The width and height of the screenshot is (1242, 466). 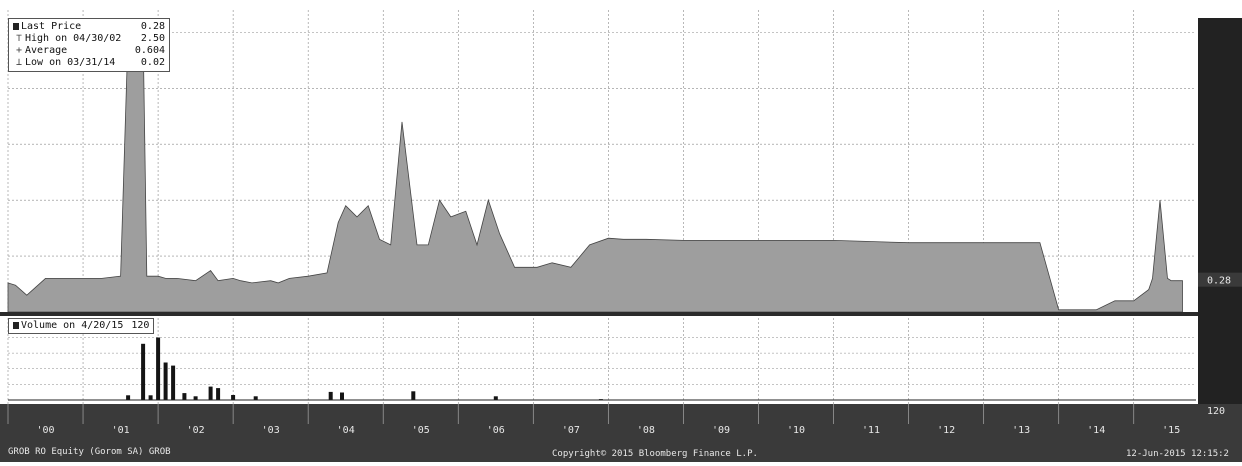 I want to click on last-volume-value-label: 120, so click(x=1216, y=411).